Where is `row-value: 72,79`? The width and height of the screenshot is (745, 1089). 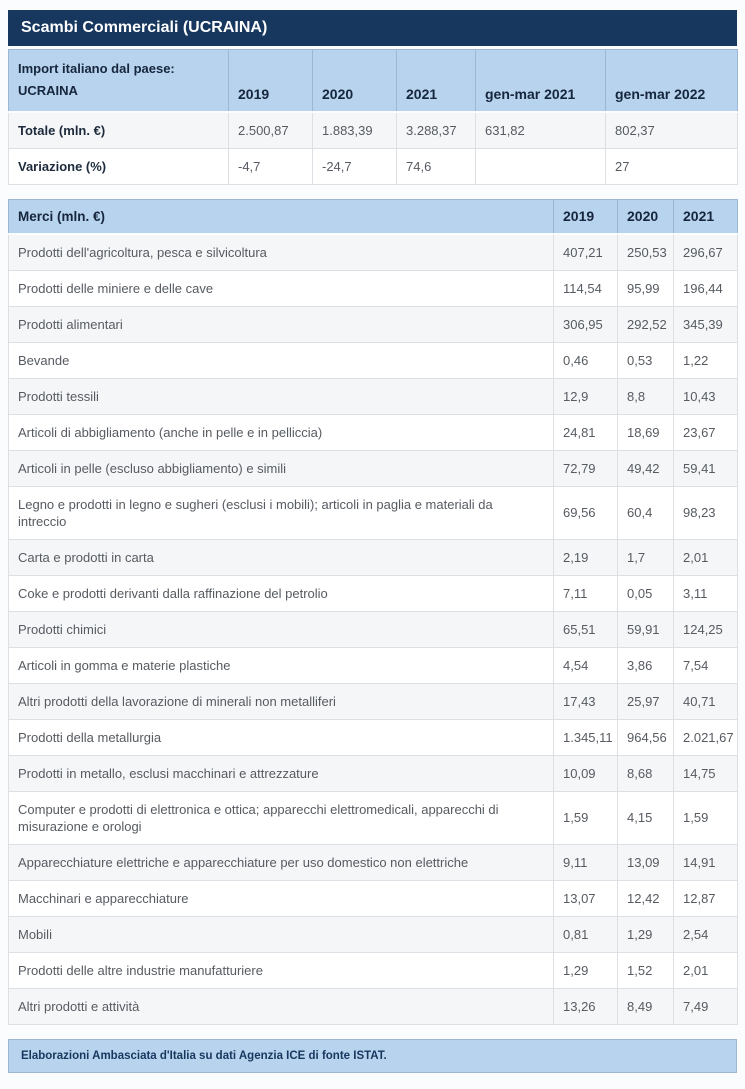 row-value: 72,79 is located at coordinates (585, 468).